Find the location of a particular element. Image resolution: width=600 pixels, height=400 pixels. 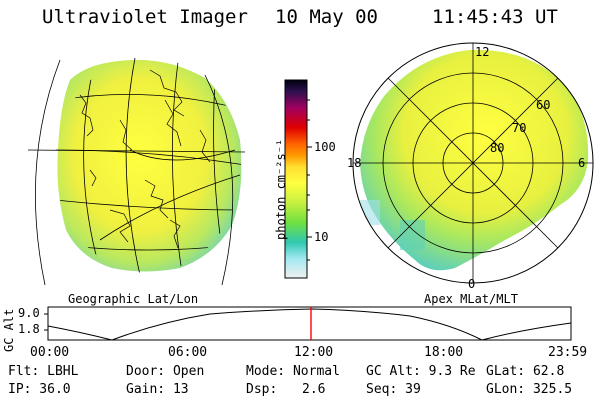

mlat-label-80: 80 is located at coordinates (497, 148).